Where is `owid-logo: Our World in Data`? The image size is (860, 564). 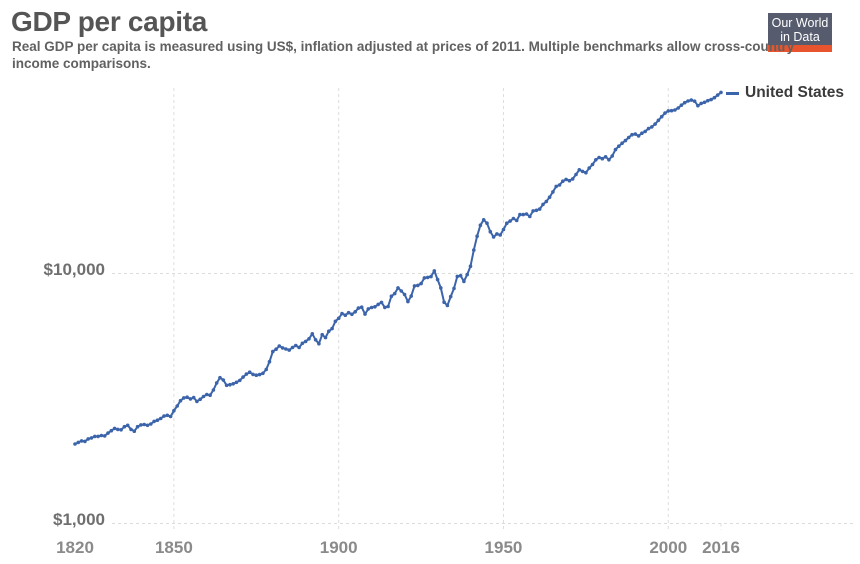
owid-logo: Our World in Data is located at coordinates (800, 29).